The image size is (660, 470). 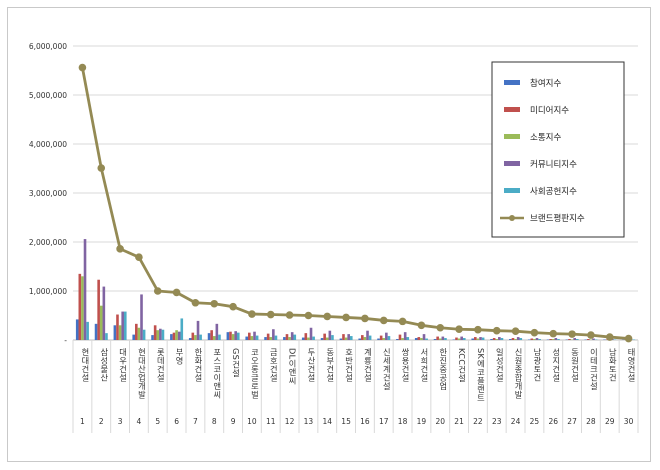 I want to click on bar-커뮤니티지수-21, so click(x=461, y=338).